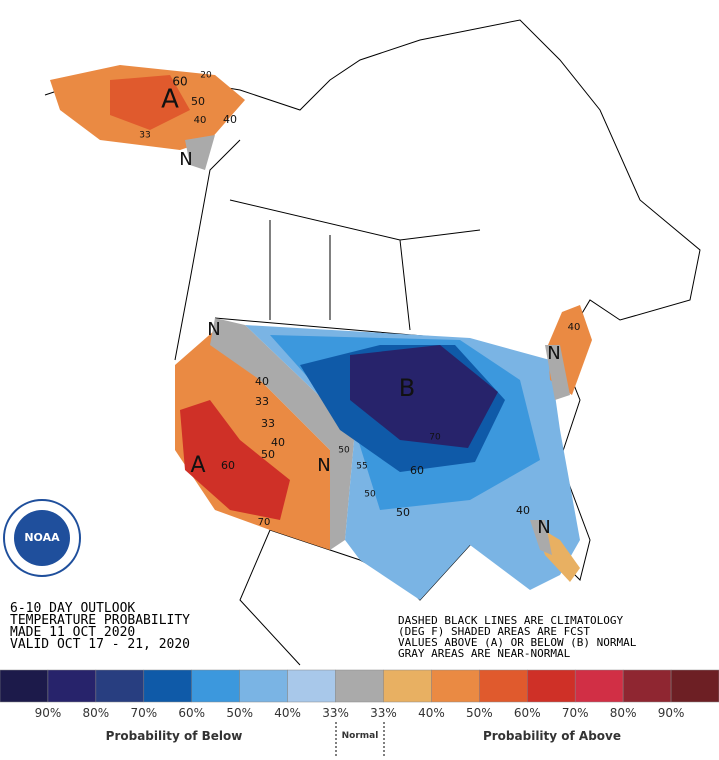 The image size is (719, 760). I want to click on florida-normal, so click(541, 537).